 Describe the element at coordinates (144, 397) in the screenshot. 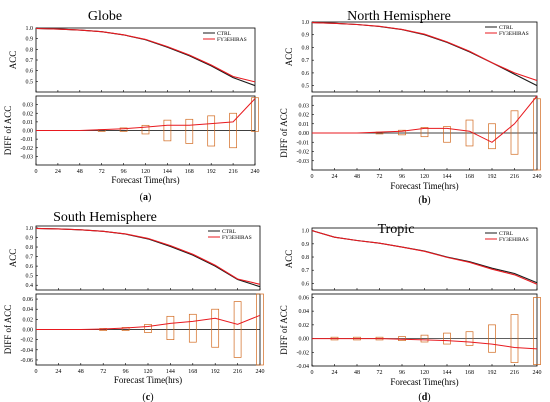

I see `panel-label-open: (` at that location.